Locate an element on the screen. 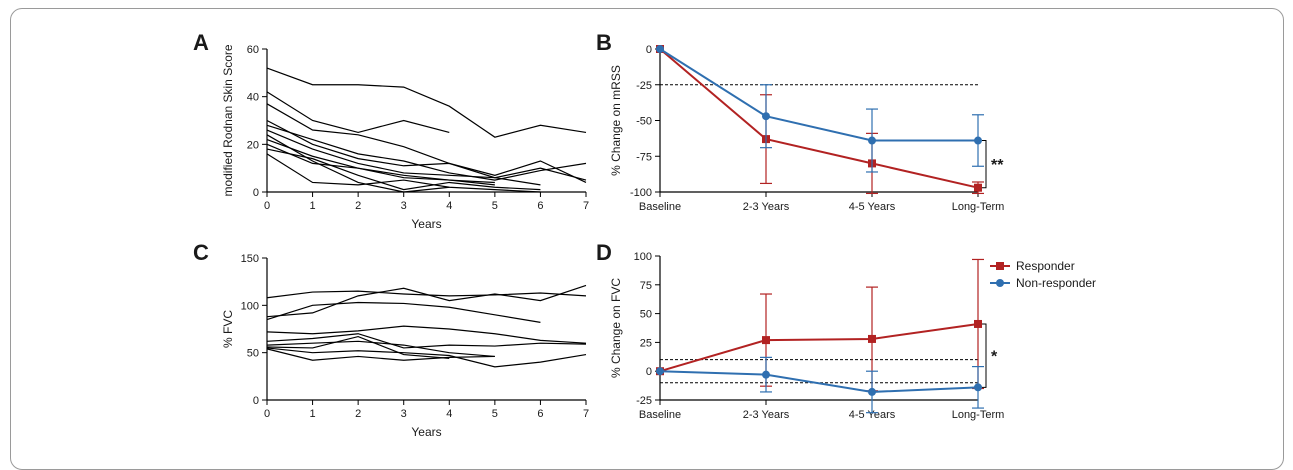  y-tick-label: 150 is located at coordinates (250, 259).